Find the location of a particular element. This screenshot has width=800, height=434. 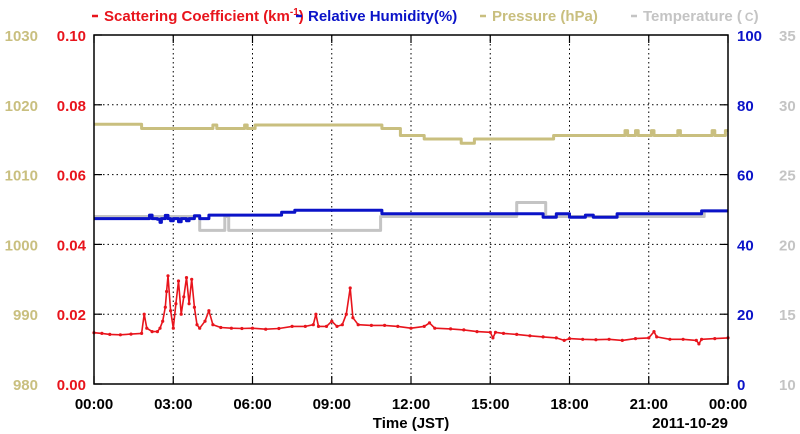

rh-axis-tick-label: 20 is located at coordinates (745, 315).